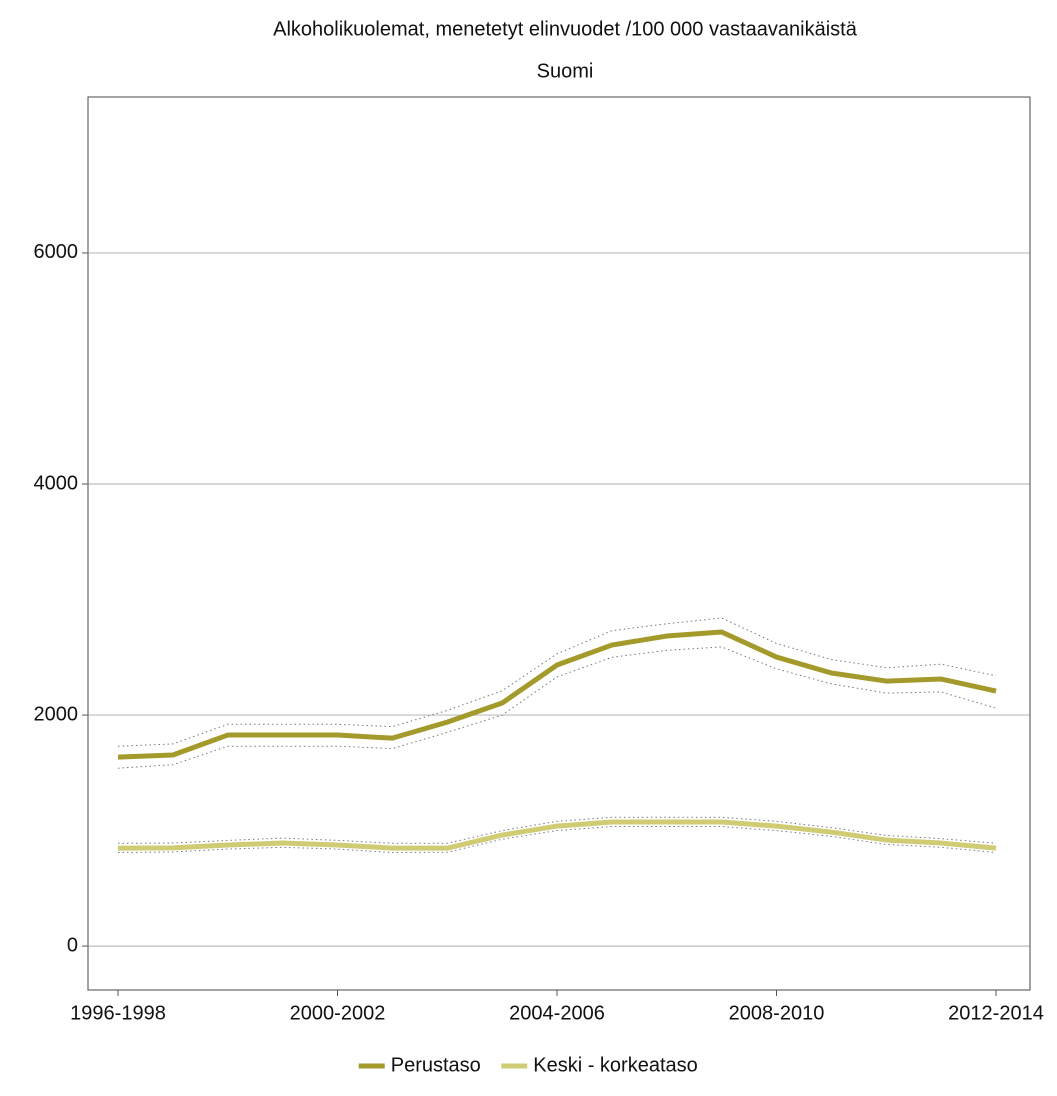 The image size is (1057, 1096). Describe the element at coordinates (565, 71) in the screenshot. I see `chart-subtitle: Suomi` at that location.